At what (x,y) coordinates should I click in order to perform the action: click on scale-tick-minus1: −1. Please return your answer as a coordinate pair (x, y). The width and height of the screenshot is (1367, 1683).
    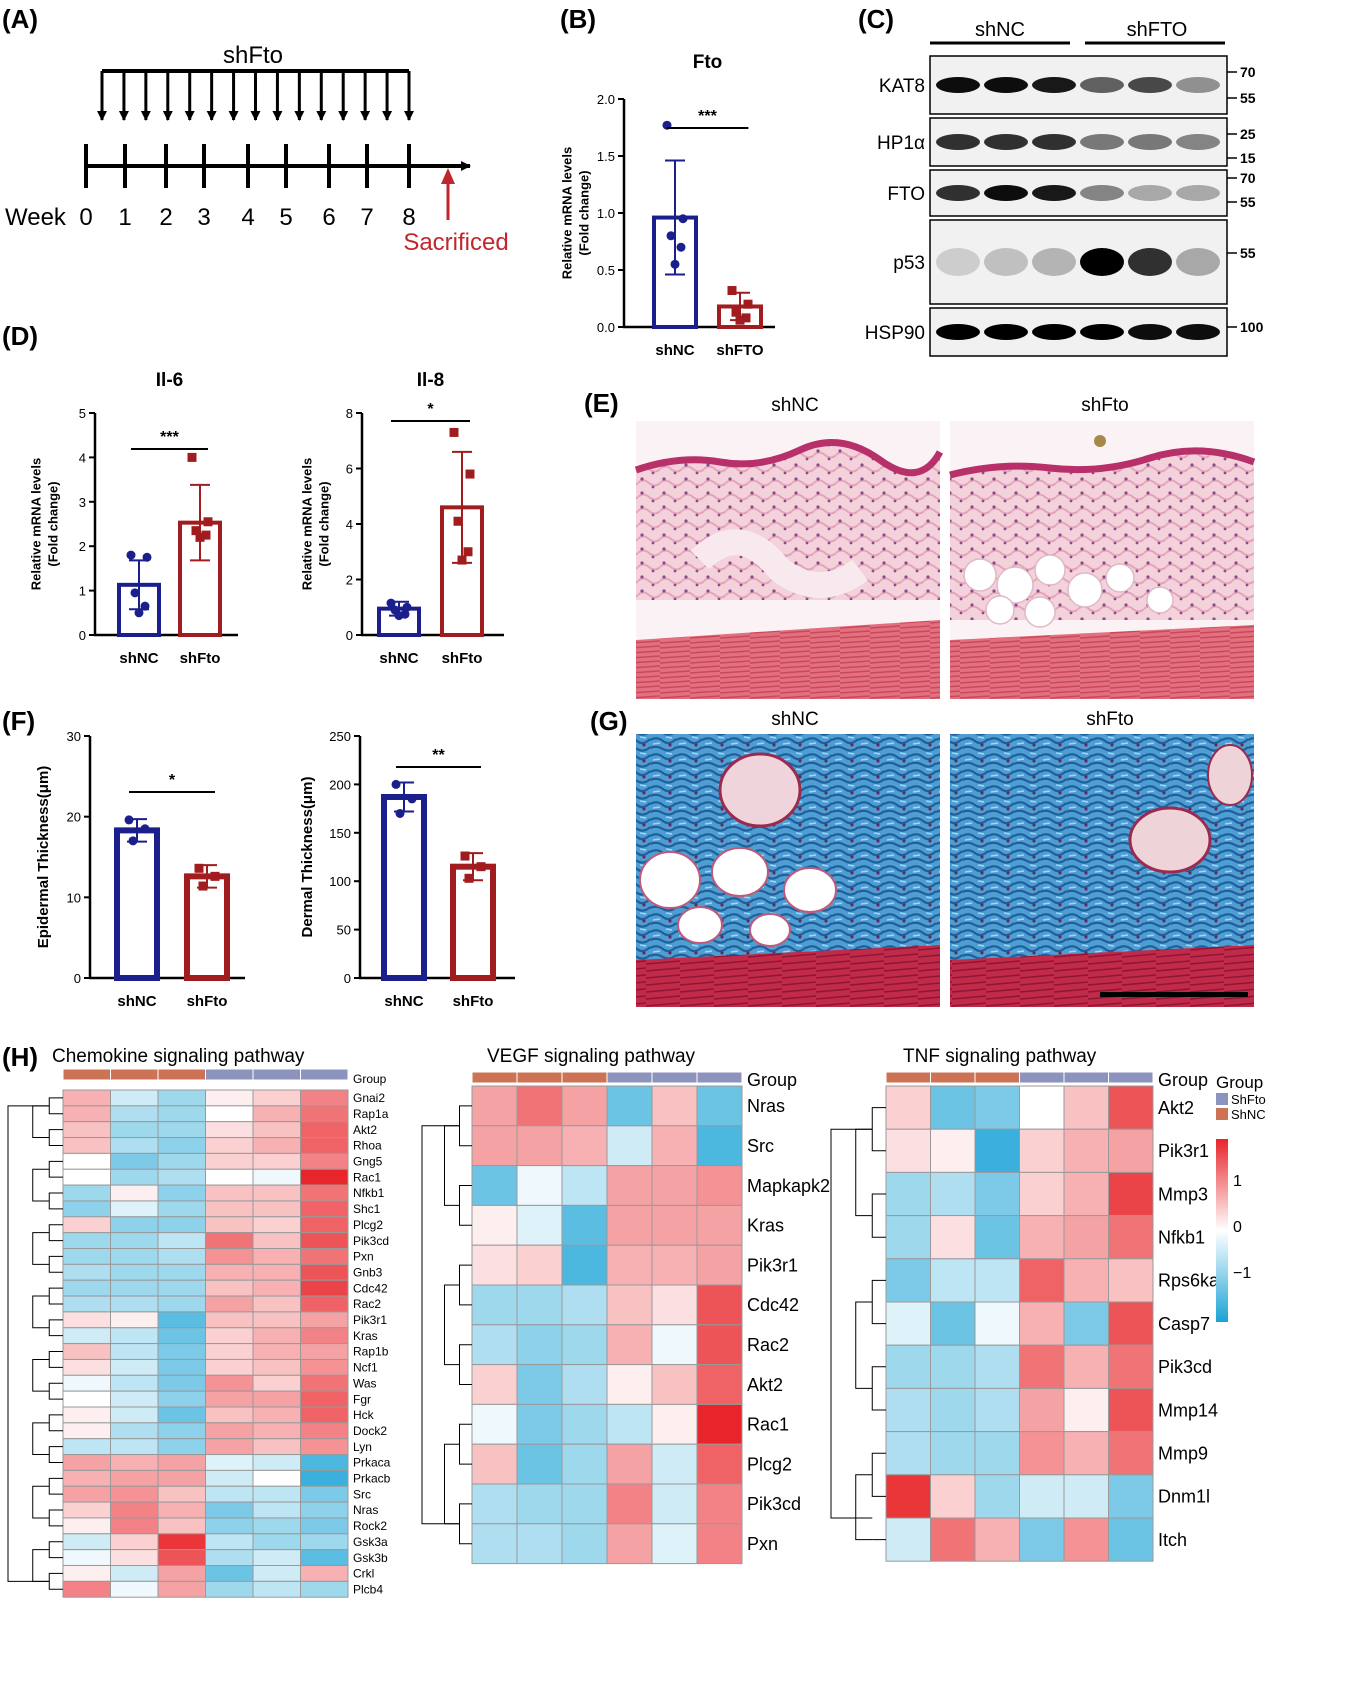
    Looking at the image, I should click on (1242, 1273).